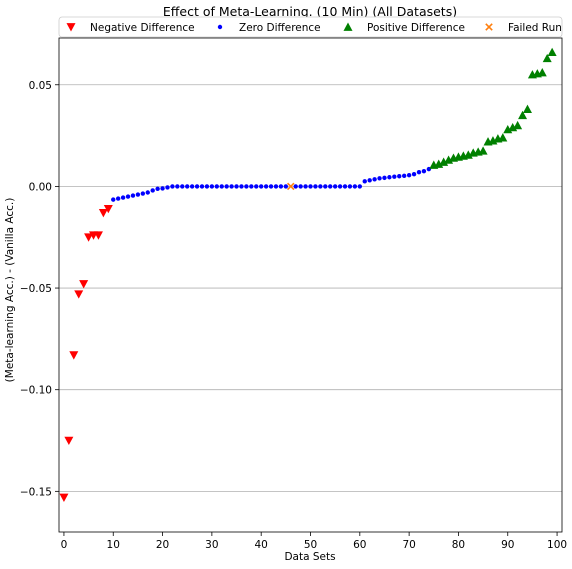 This screenshot has height=569, width=572. Describe the element at coordinates (40, 187) in the screenshot. I see `y-tick-label: 0.00` at that location.